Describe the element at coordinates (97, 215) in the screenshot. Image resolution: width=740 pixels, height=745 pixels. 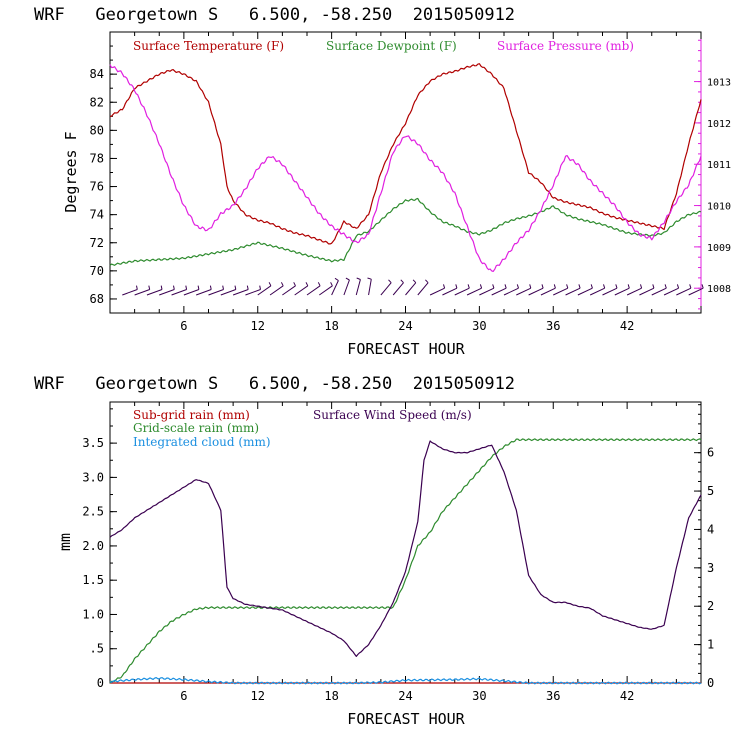
I see `y-tick-label: 74` at that location.